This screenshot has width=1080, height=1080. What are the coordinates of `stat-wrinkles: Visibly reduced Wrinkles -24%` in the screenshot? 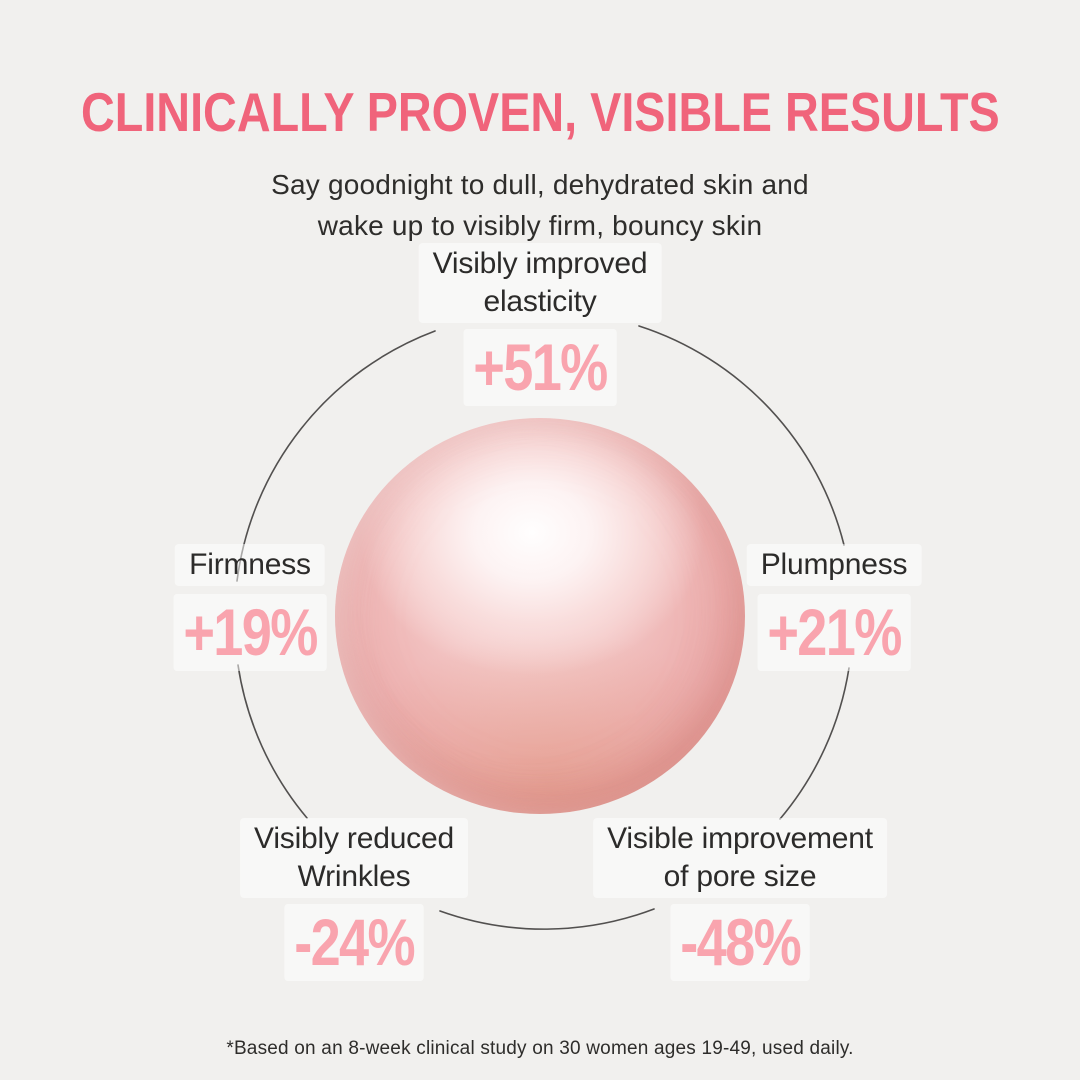 It's located at (354, 899).